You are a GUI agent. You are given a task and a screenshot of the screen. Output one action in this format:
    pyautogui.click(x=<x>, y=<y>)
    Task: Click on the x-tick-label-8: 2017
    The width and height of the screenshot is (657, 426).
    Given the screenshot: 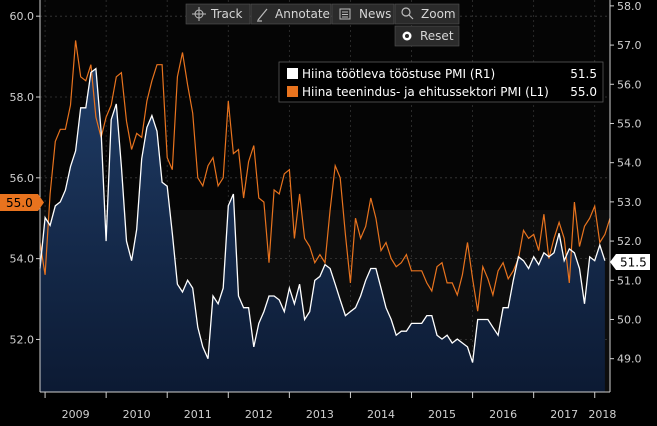 What is the action you would take?
    pyautogui.click(x=564, y=414)
    